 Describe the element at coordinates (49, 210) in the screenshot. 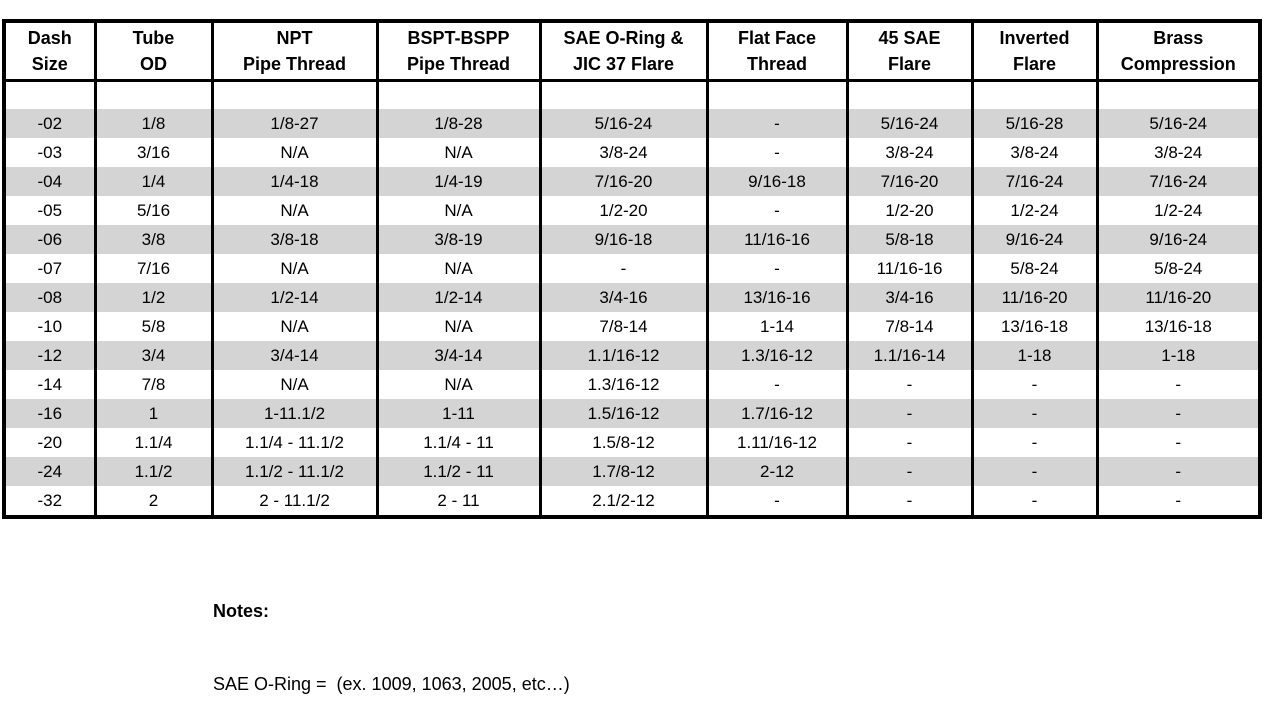

I see `table-cell: -05` at that location.